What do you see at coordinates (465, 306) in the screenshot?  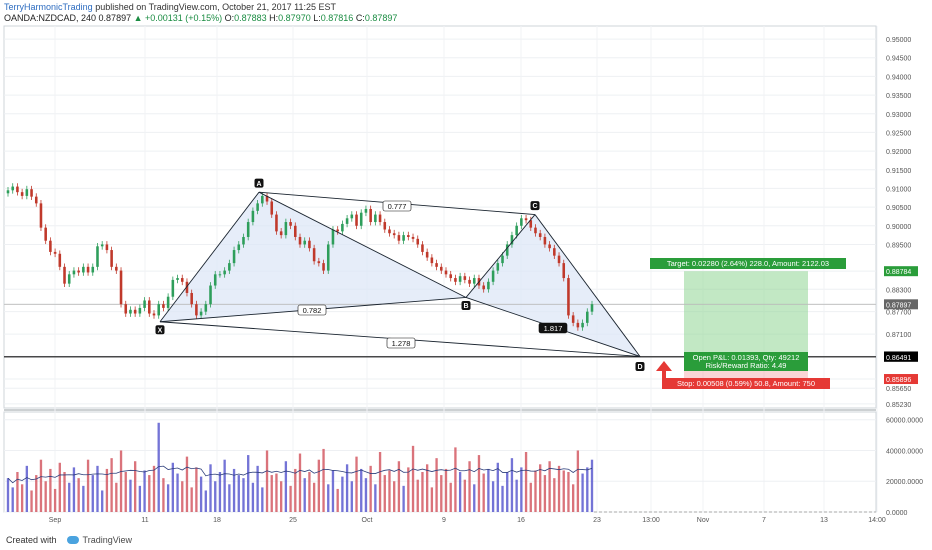 I see `pattern-point-label: B` at bounding box center [465, 306].